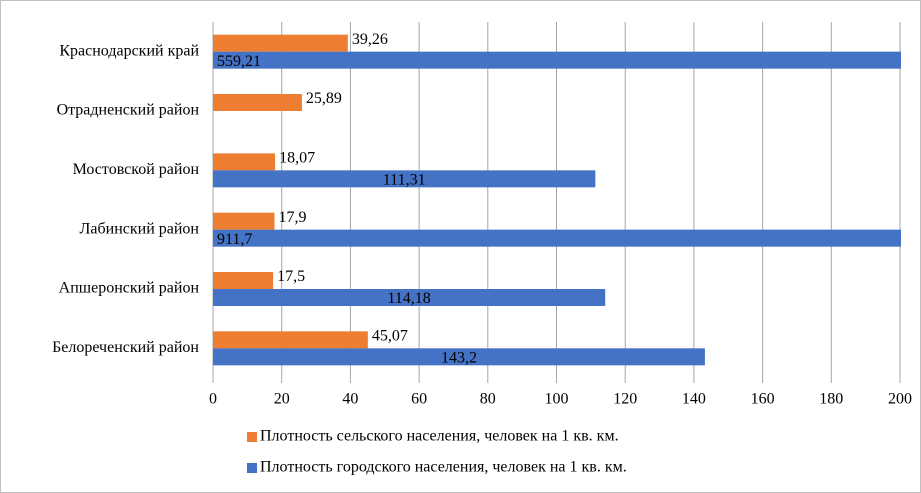 This screenshot has width=921, height=493. What do you see at coordinates (390, 336) in the screenshot?
I see `data-label: 45,07` at bounding box center [390, 336].